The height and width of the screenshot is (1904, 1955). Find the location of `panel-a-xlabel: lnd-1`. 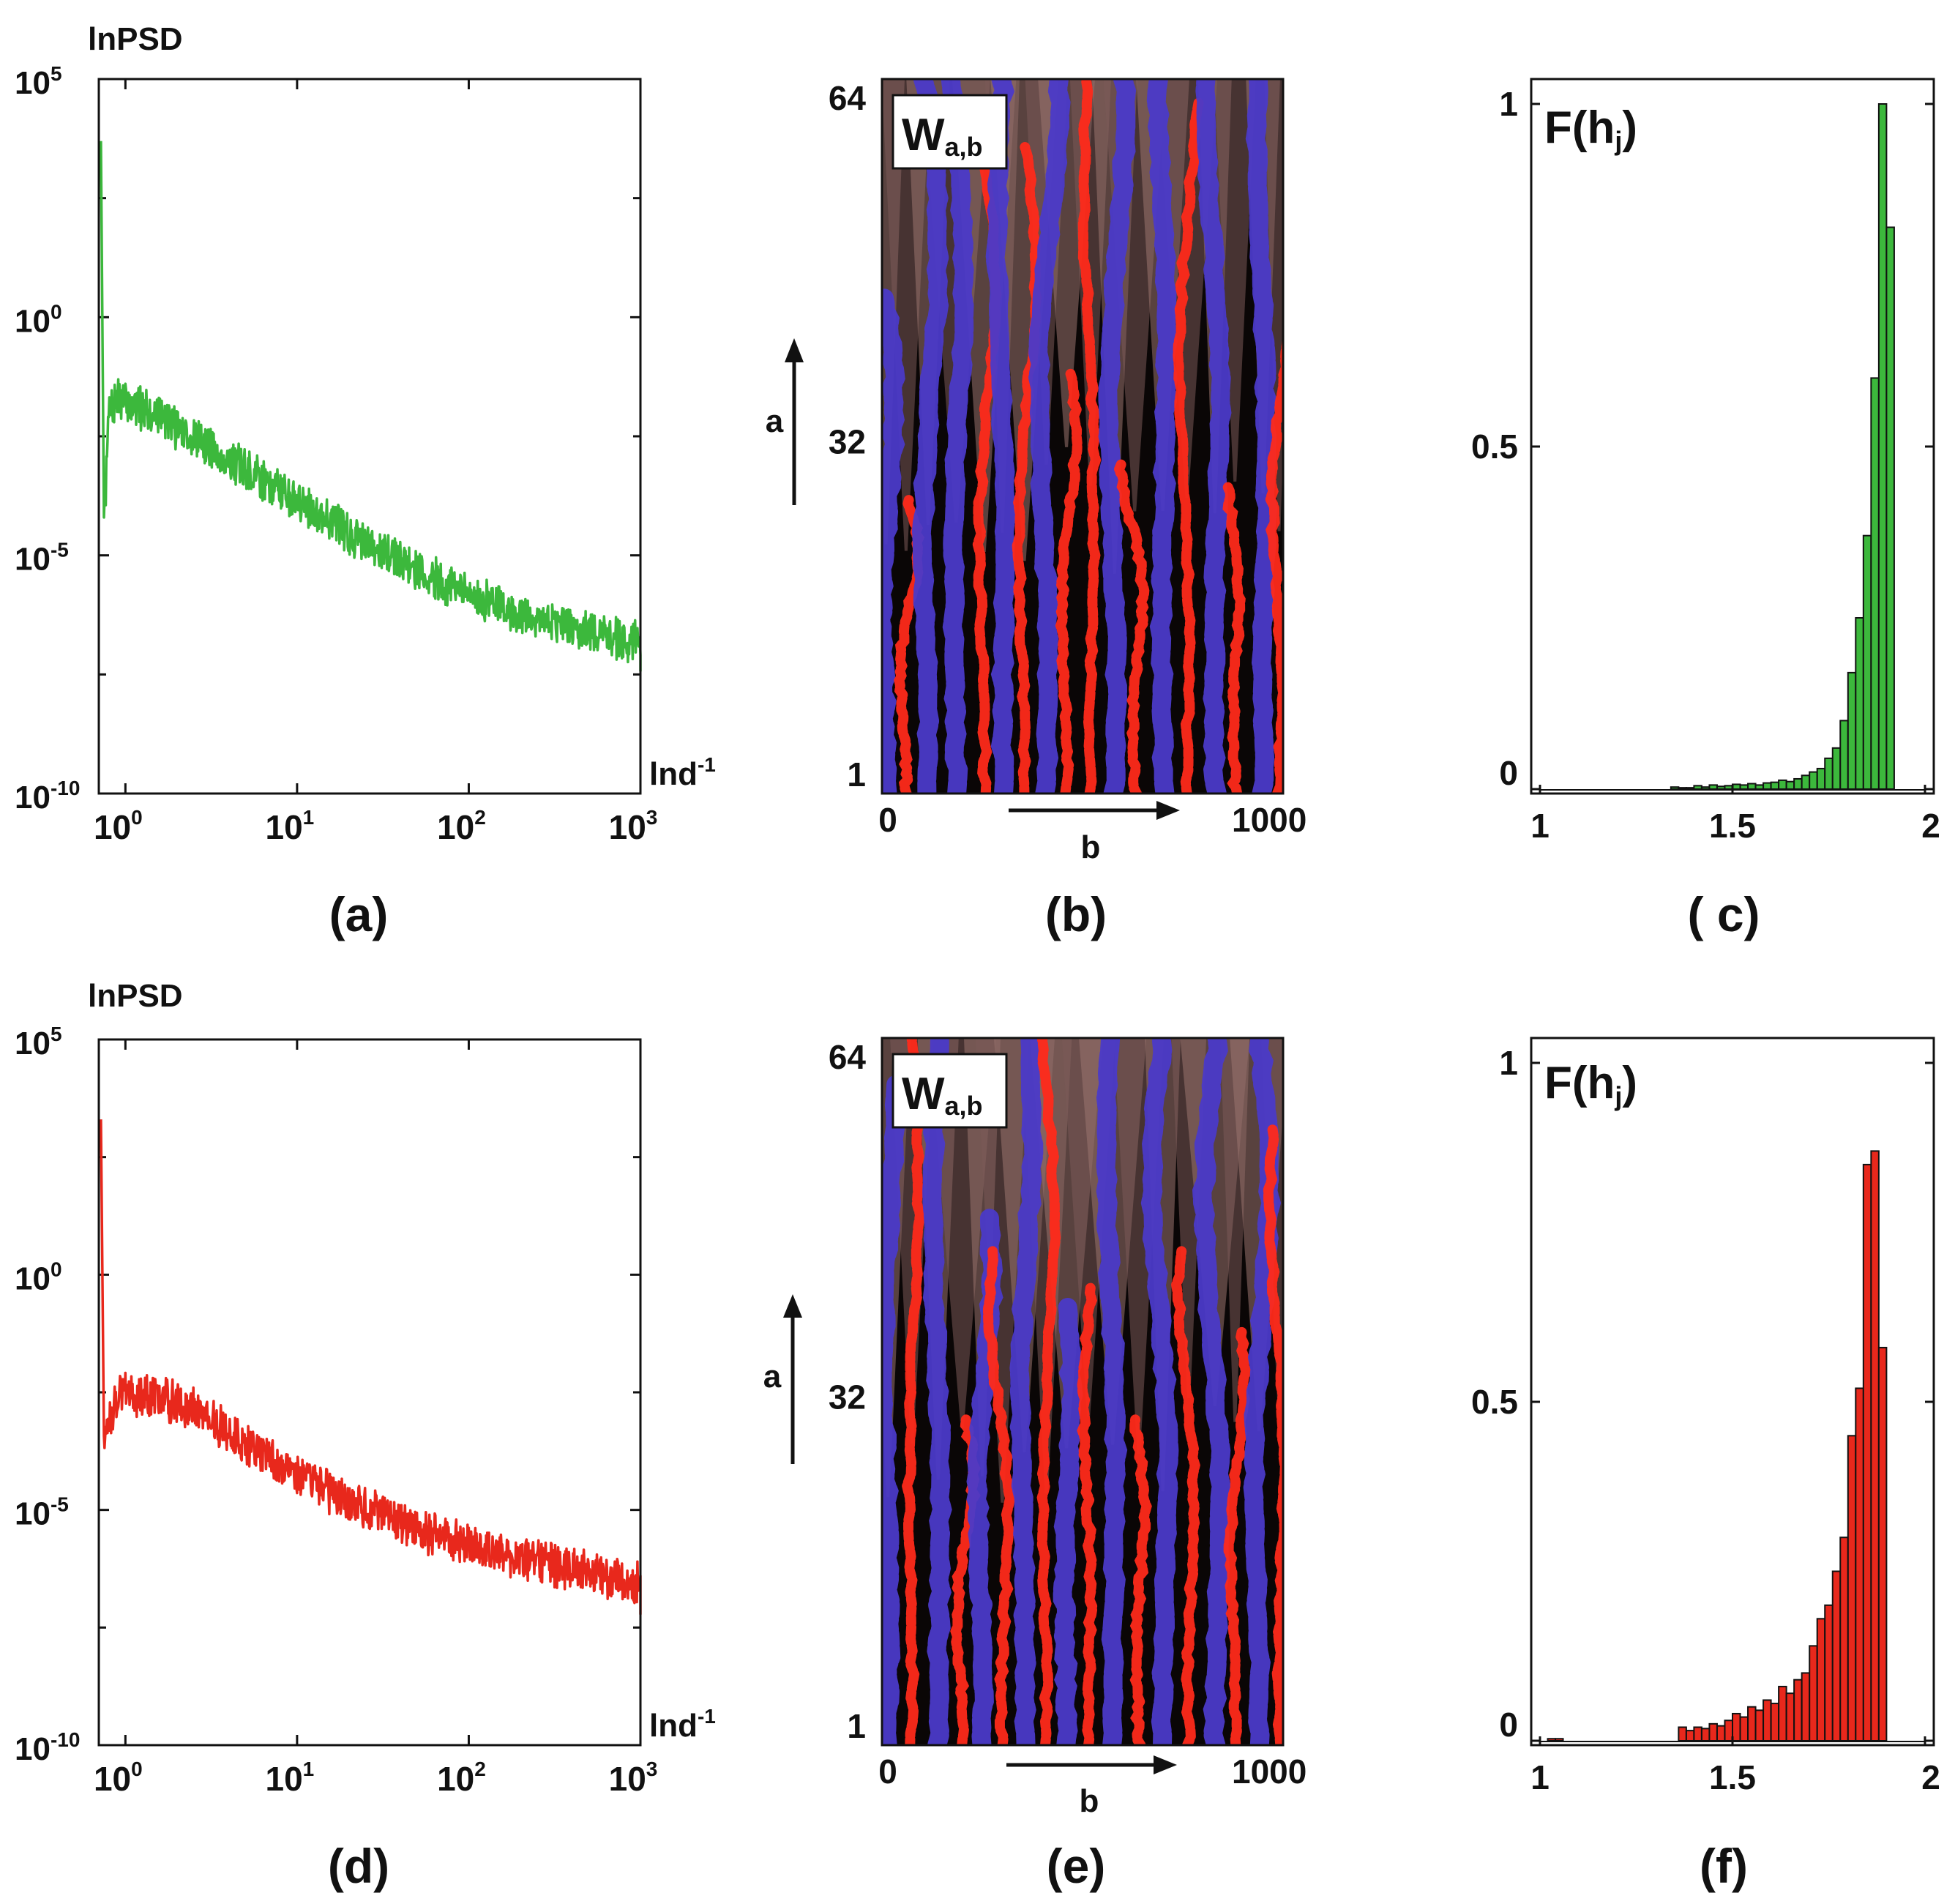

panel-a-xlabel: lnd-1 is located at coordinates (682, 772).